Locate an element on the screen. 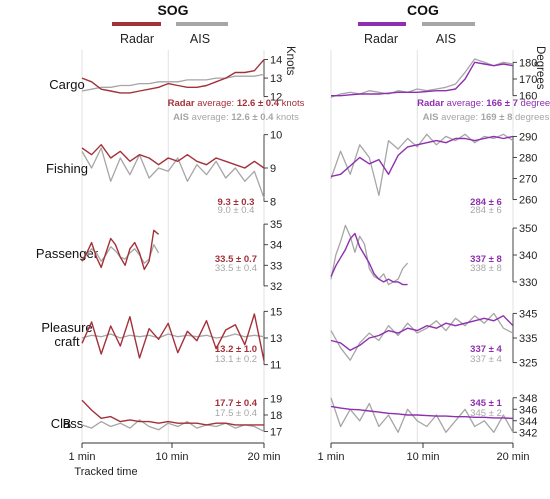 The width and height of the screenshot is (550, 499). y-tick-label: 345 is located at coordinates (528, 314).